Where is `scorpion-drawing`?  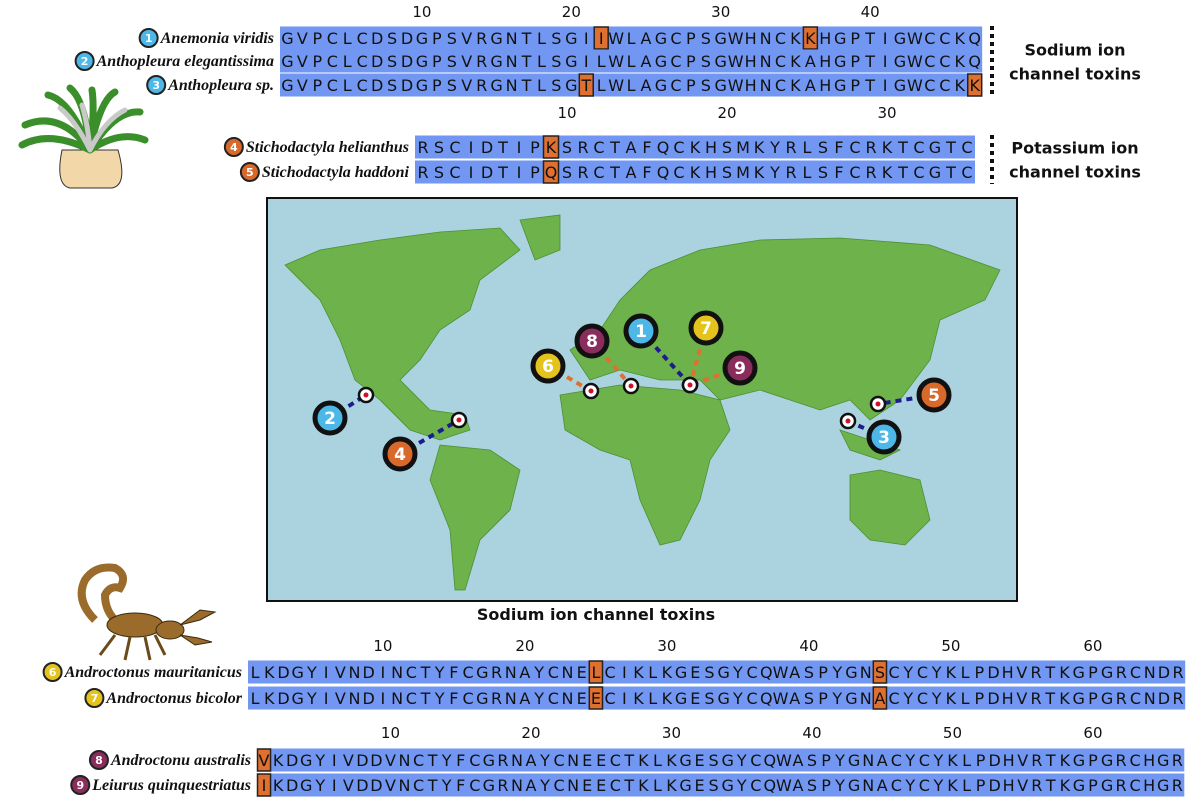 scorpion-drawing is located at coordinates (147, 612).